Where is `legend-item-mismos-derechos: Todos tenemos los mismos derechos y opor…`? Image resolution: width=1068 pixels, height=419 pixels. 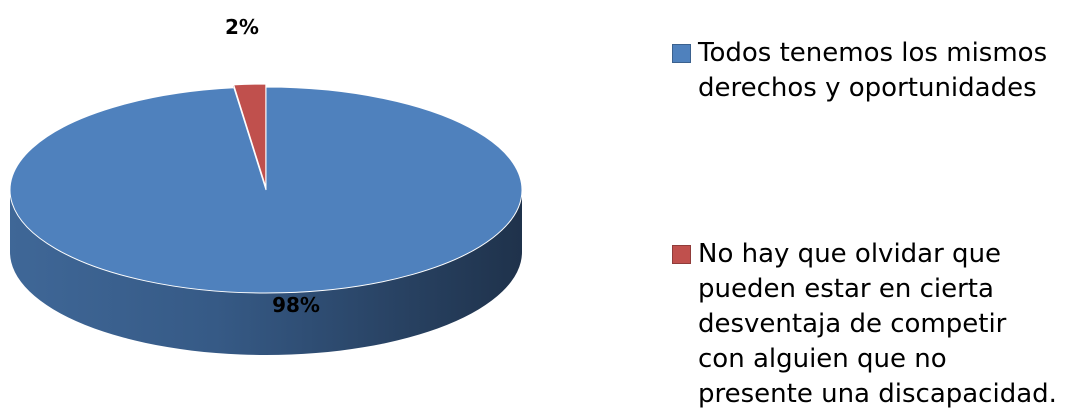
legend-item-mismos-derechos: Todos tenemos los mismos derechos y opor… is located at coordinates (865, 71).